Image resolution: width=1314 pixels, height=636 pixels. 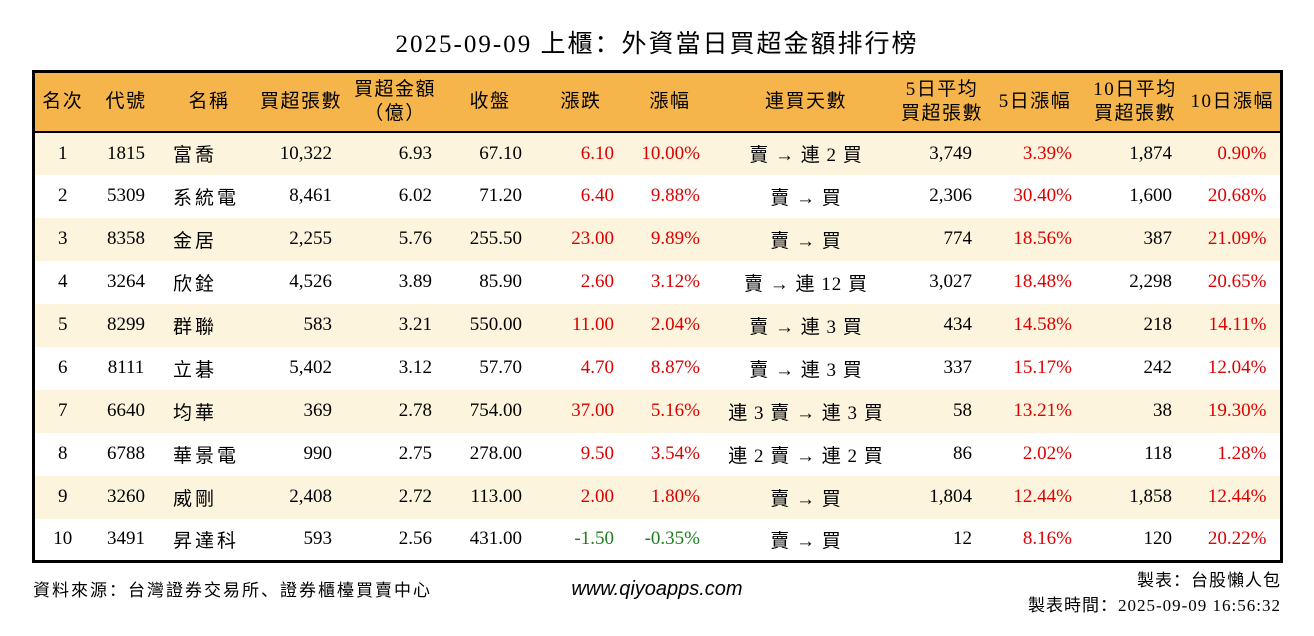 I want to click on cell-code: 5309, so click(x=126, y=195).